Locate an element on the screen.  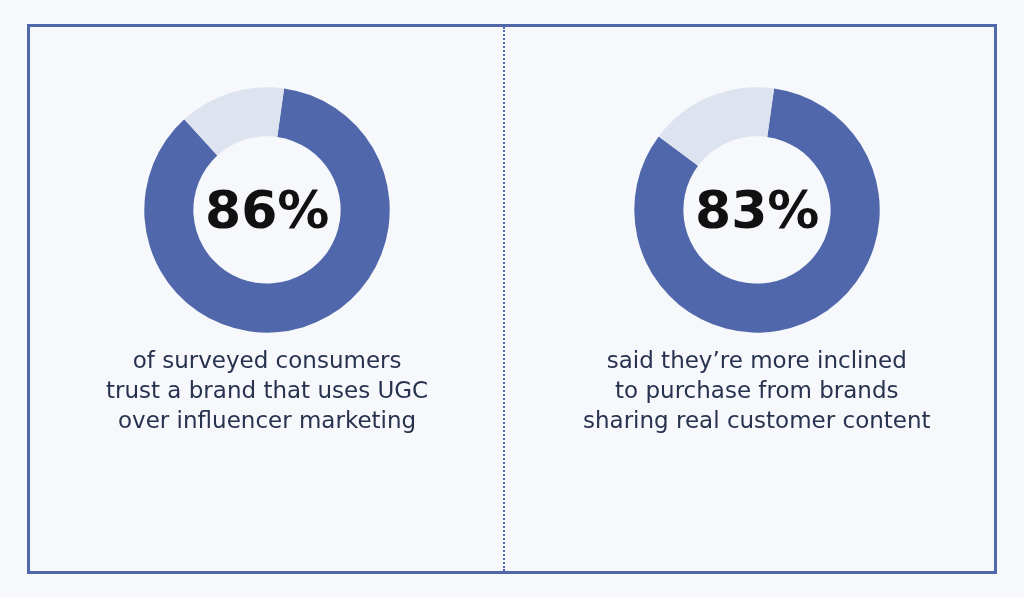
text: 86% is located at coordinates (267, 210).